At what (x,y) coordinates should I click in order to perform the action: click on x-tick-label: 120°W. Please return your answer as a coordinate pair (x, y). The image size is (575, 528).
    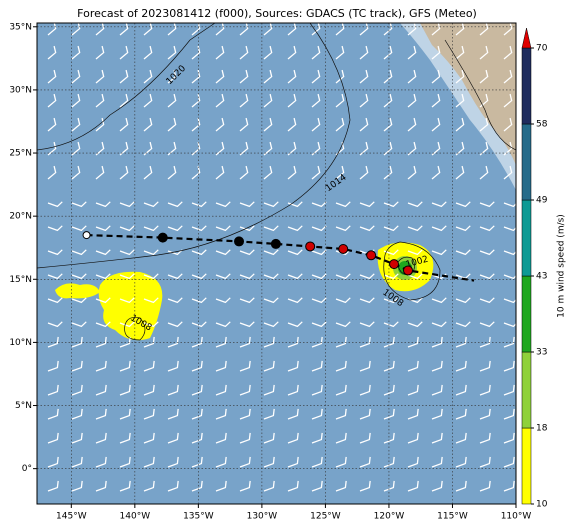
    Looking at the image, I should click on (389, 517).